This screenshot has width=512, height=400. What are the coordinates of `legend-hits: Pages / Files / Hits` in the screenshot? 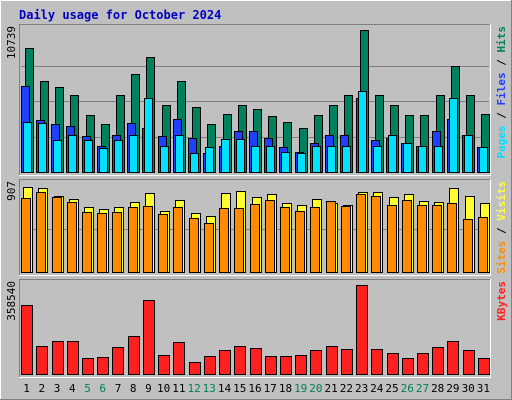 It's located at (501, 92).